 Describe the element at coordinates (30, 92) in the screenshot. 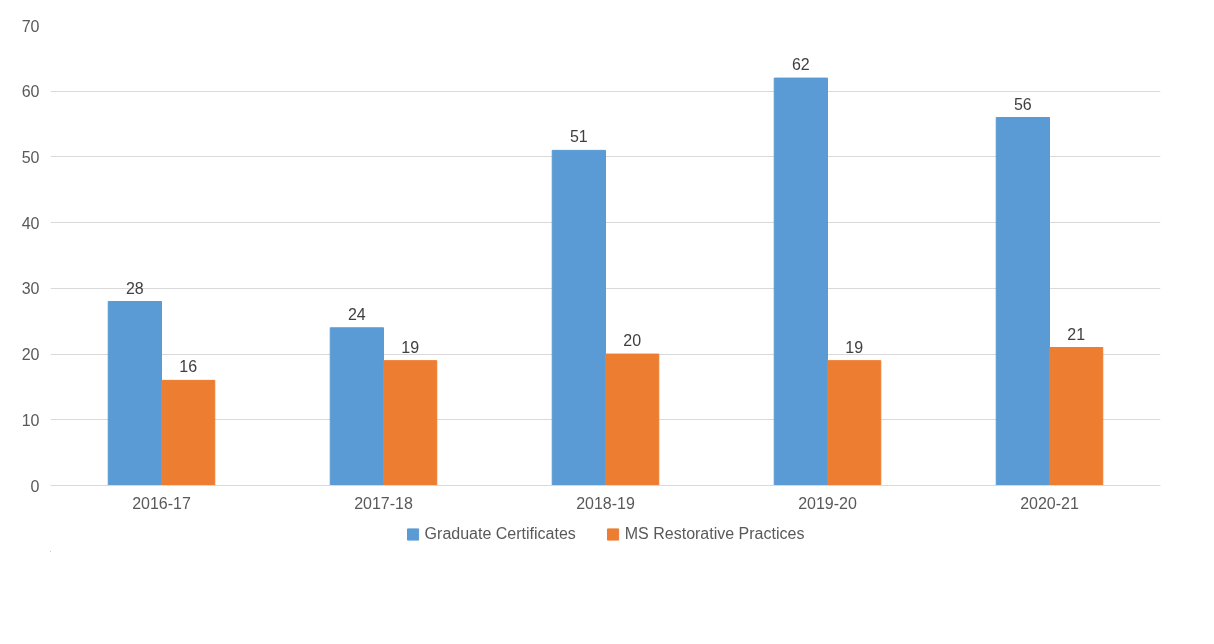

I see `y-tick-label: 60` at that location.